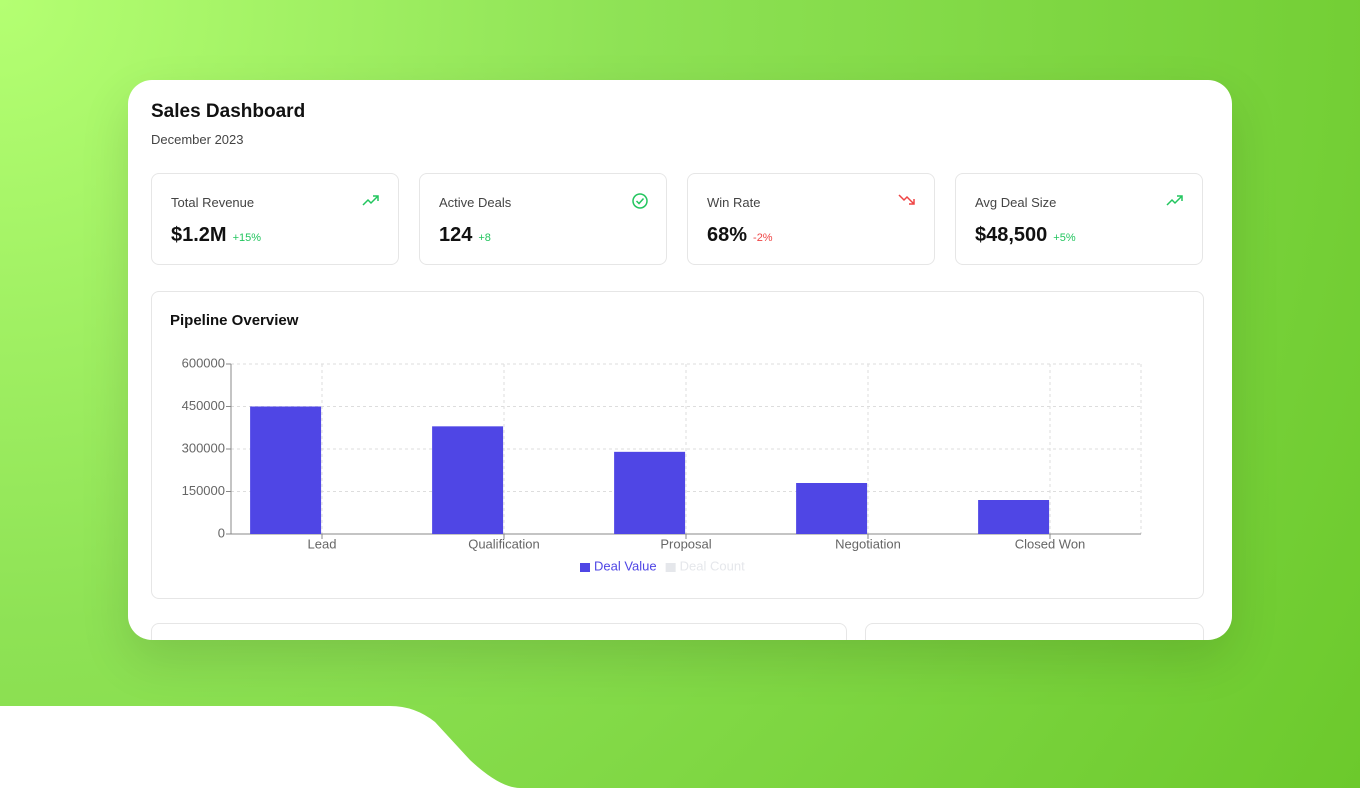 This screenshot has width=1360, height=788. Describe the element at coordinates (811, 219) in the screenshot. I see `kpi-card: Win Rate 68% -2%` at that location.